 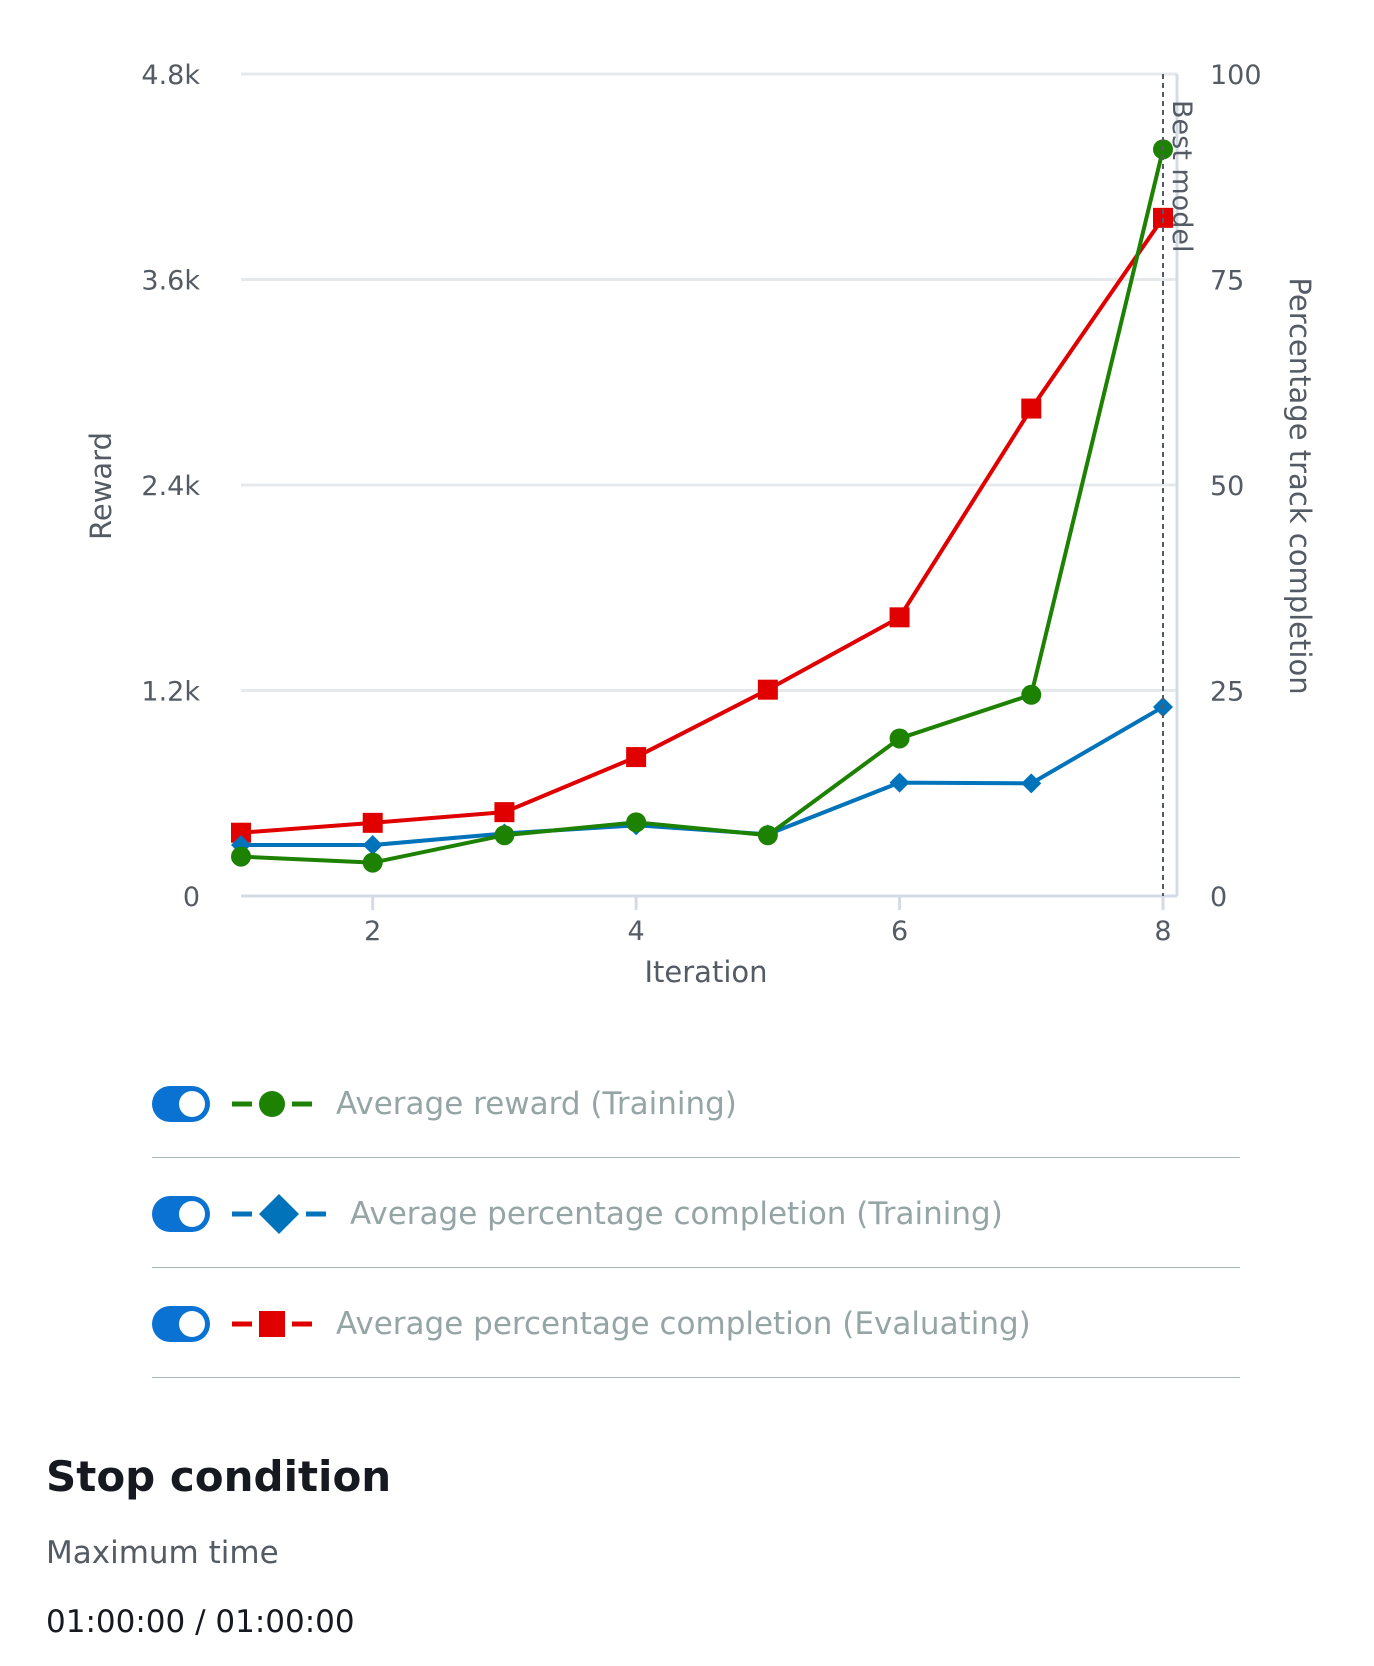 What do you see at coordinates (162, 1553) in the screenshot?
I see `stop-condition-label: Maximum time` at bounding box center [162, 1553].